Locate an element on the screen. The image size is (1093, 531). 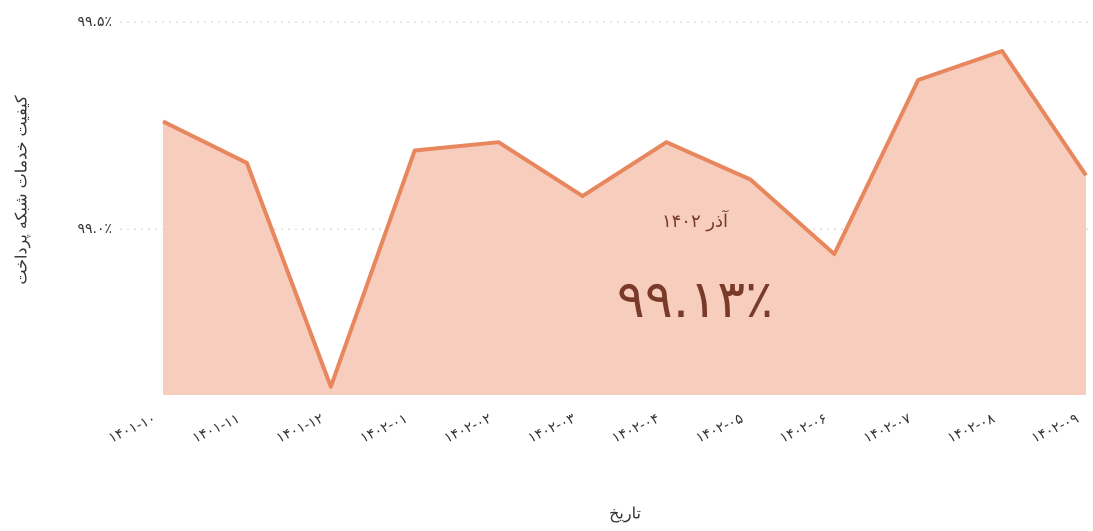
x-tick-label: ۱۴۰۲-۰۹ is located at coordinates (1055, 429).